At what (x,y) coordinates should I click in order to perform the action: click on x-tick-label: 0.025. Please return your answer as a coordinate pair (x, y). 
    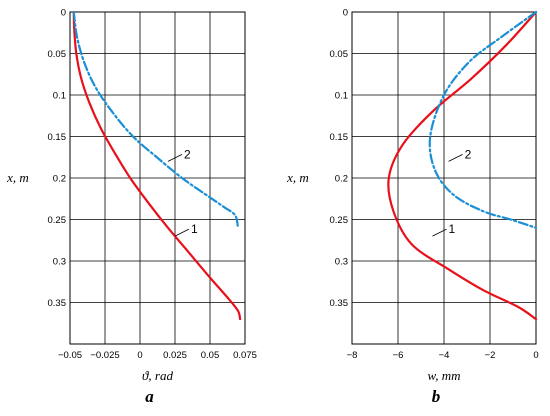
    Looking at the image, I should click on (175, 355).